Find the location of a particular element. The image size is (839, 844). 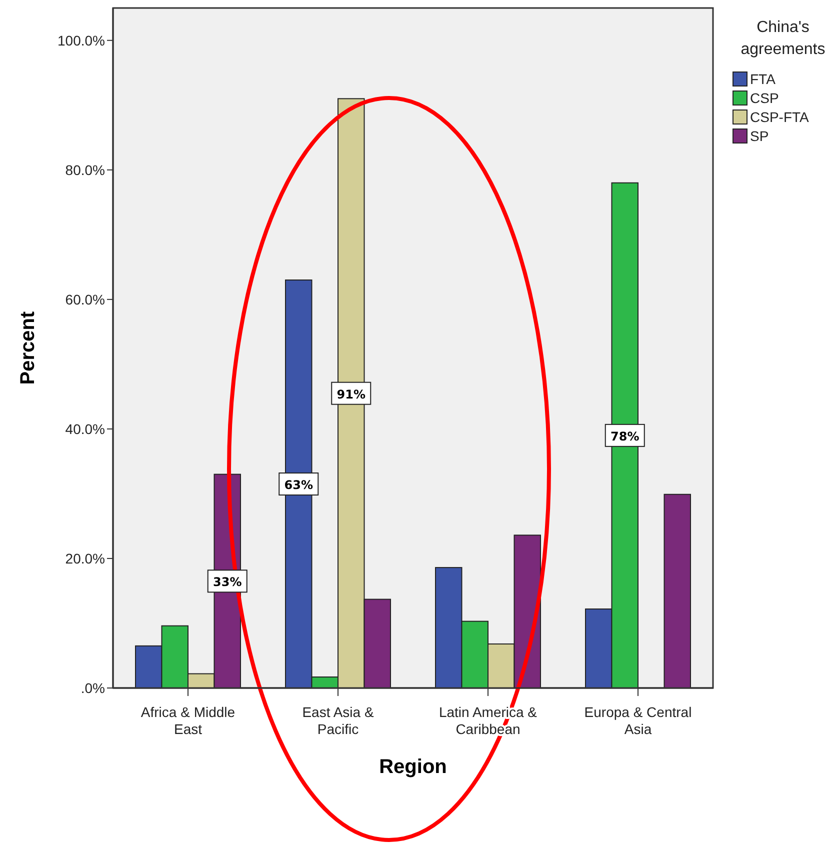

legend-label: FTA is located at coordinates (763, 79).